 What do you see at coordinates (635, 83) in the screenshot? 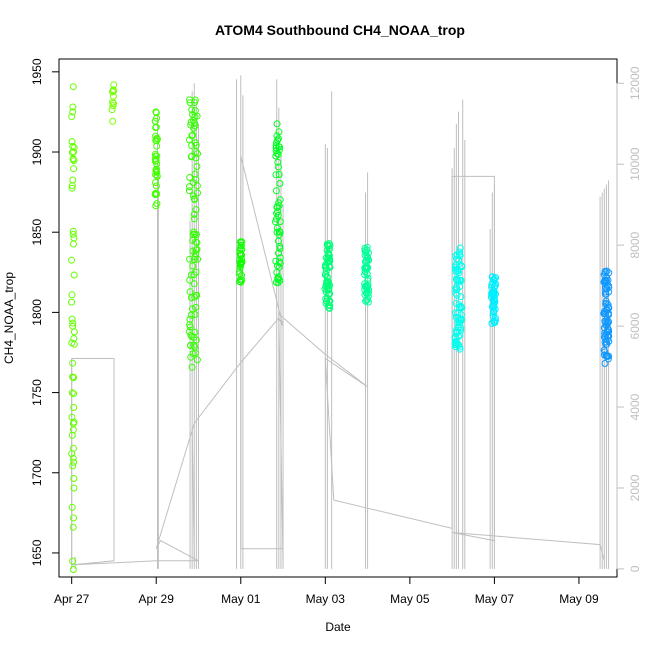
I see `y2-tick-label: 12000` at bounding box center [635, 83].